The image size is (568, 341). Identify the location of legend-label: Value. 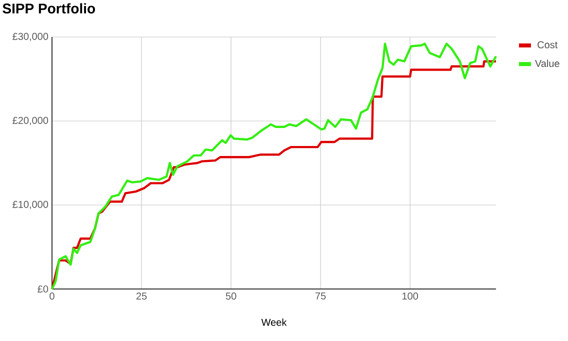
(547, 64).